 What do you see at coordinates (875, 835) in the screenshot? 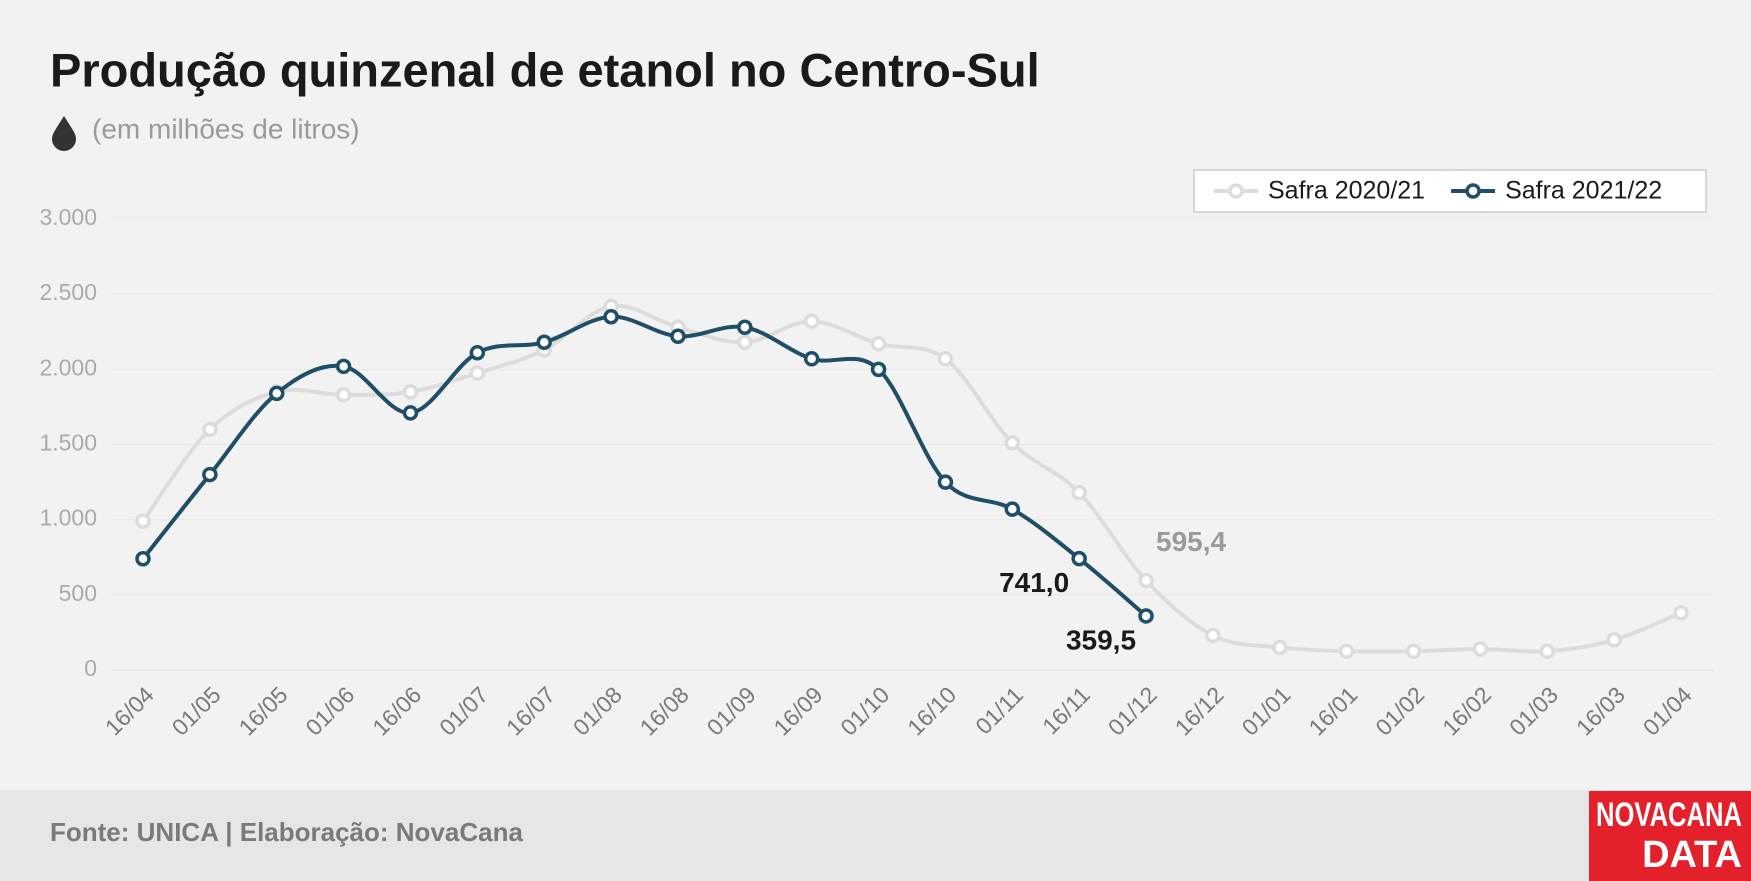
I see `footer` at bounding box center [875, 835].